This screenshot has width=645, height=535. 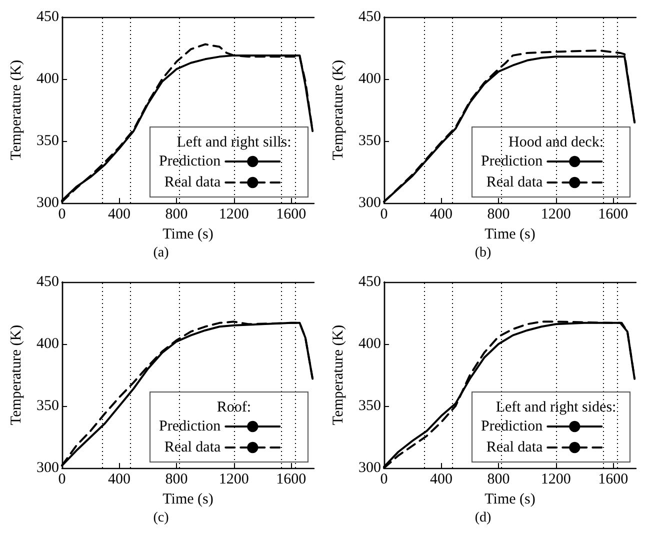 I want to click on text: (d), so click(x=483, y=518).